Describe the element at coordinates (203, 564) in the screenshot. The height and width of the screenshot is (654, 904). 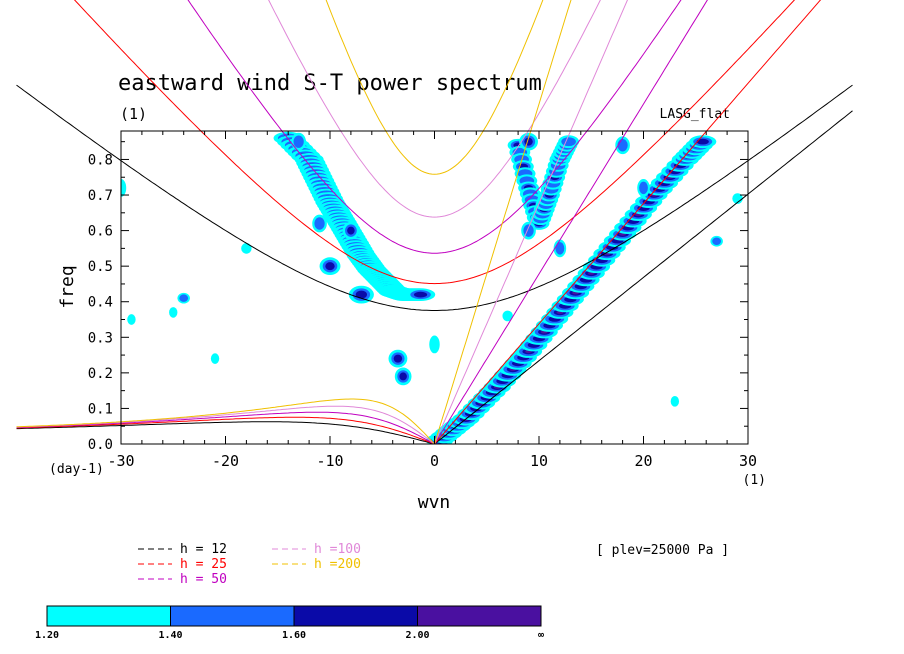
I see `legend-label: h = 25` at that location.